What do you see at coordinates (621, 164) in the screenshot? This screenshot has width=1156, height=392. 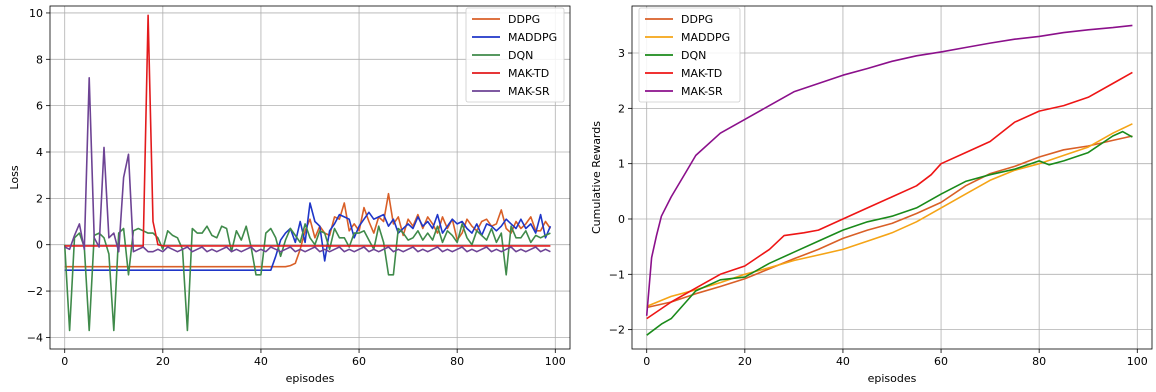 I see `y-tick-label: 1` at bounding box center [621, 164].